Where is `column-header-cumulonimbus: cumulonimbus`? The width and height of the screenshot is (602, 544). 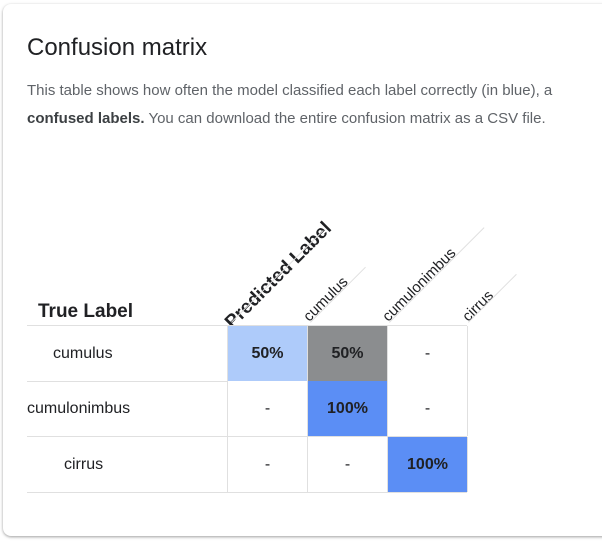
column-header-cumulonimbus: cumulonimbus is located at coordinates (419, 285).